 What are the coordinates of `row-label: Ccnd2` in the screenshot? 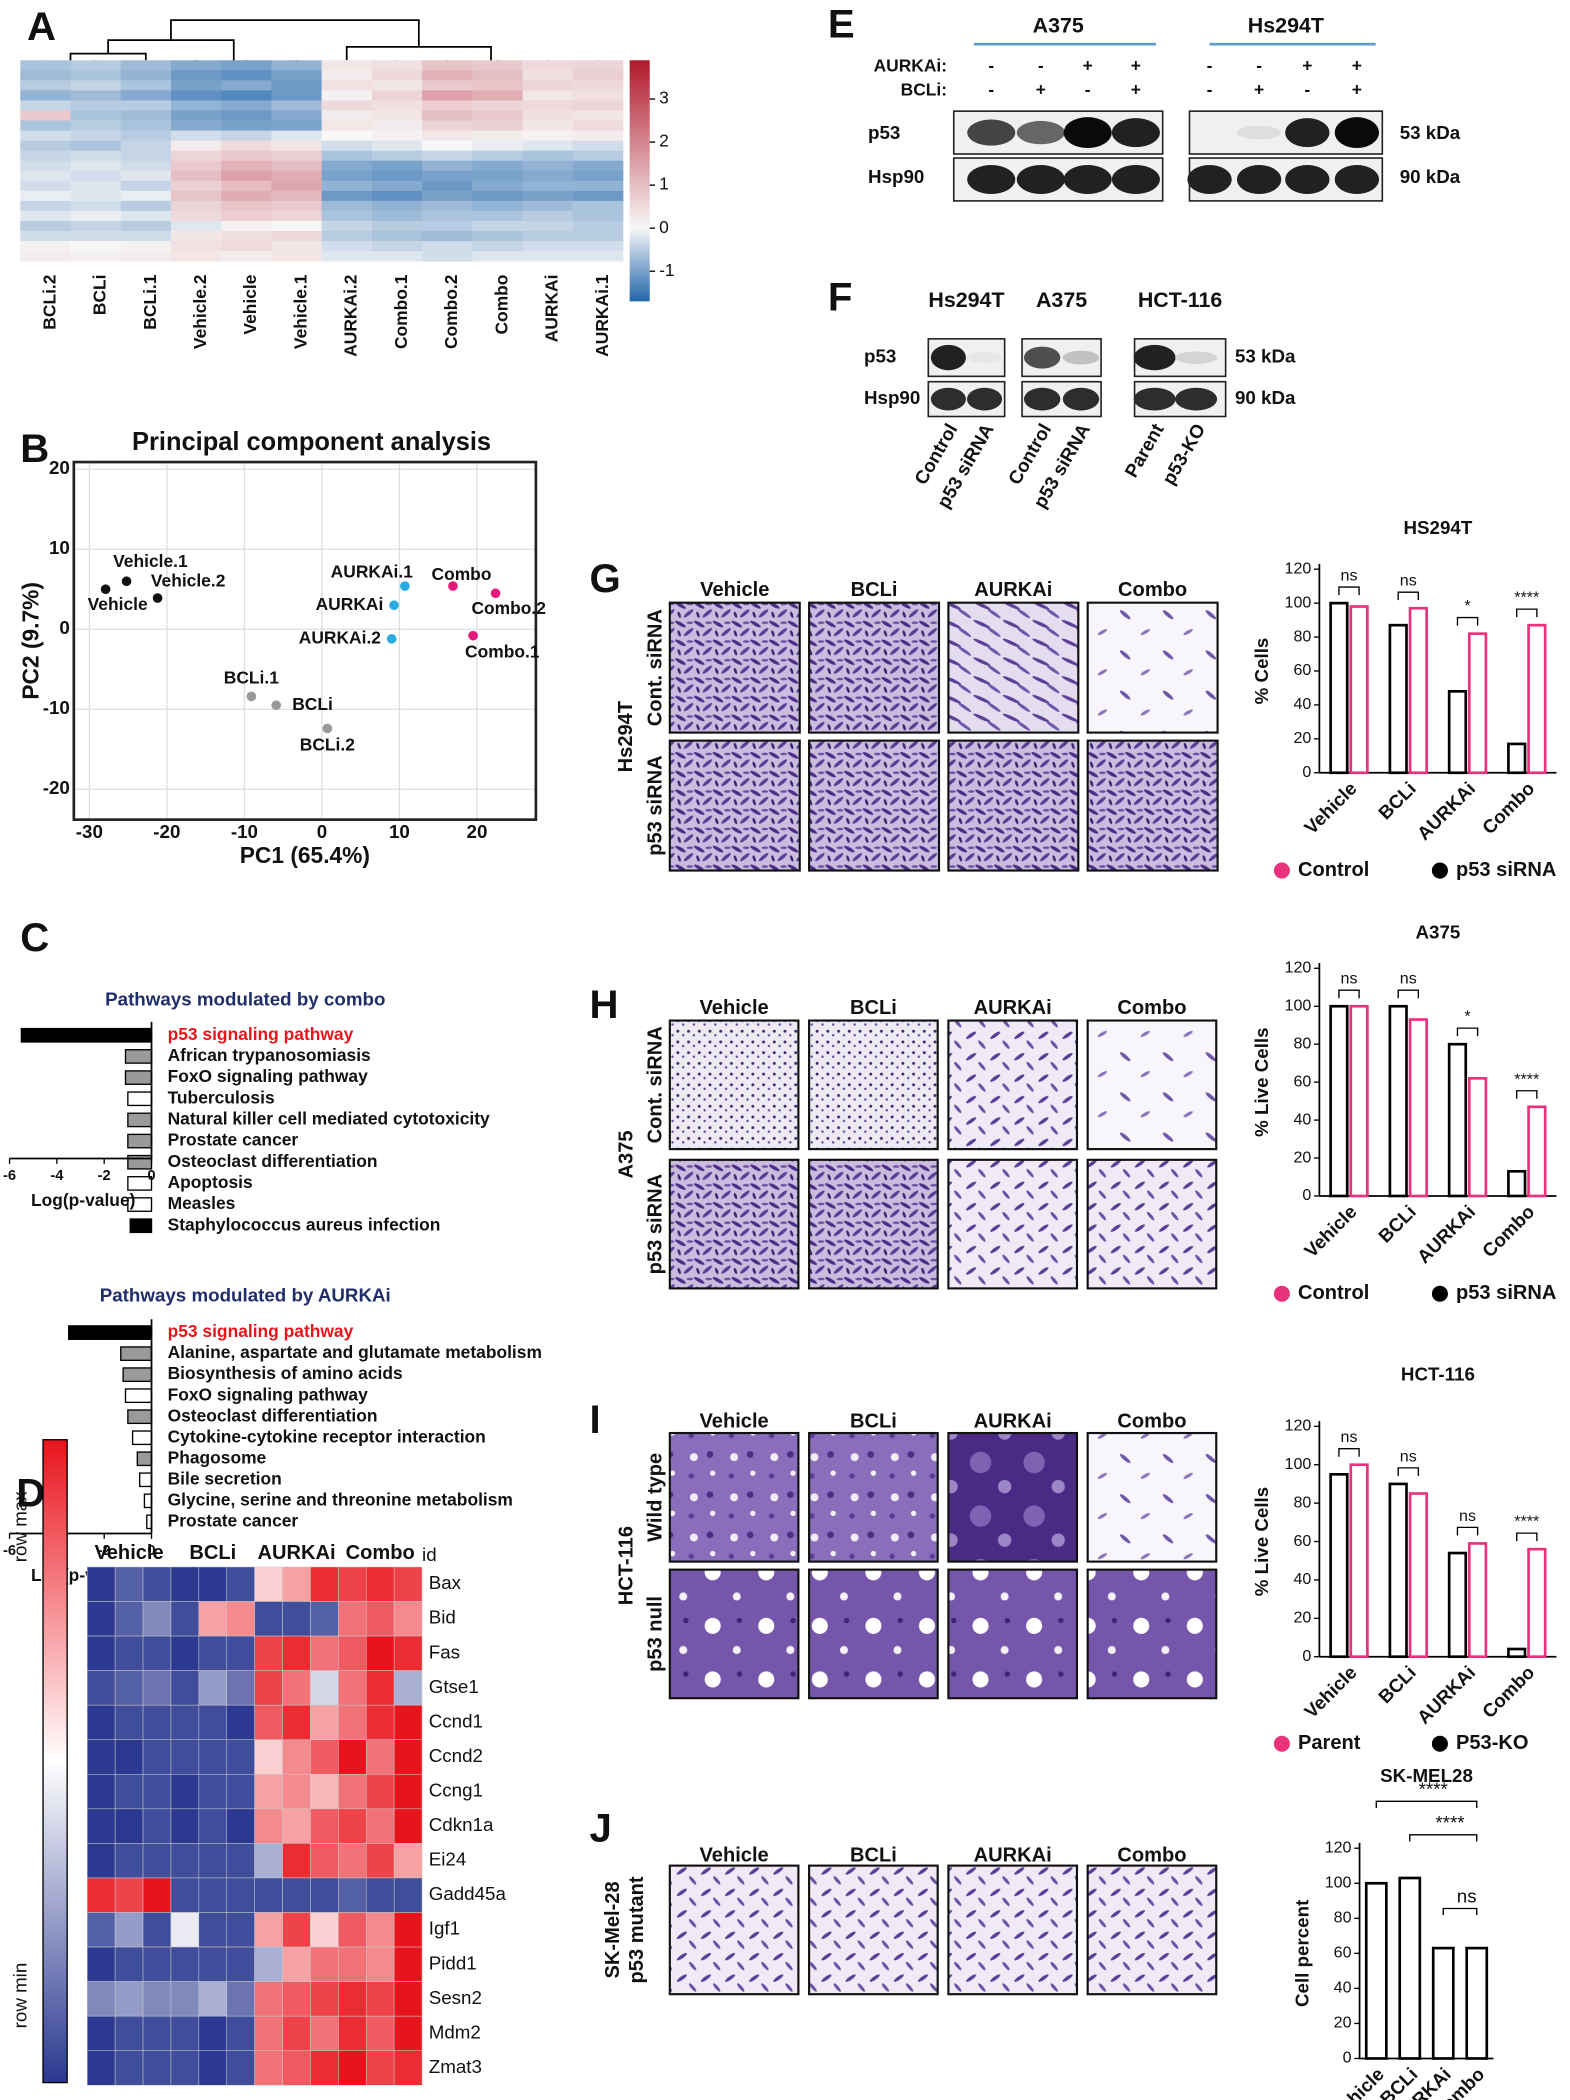 It's located at (456, 1755).